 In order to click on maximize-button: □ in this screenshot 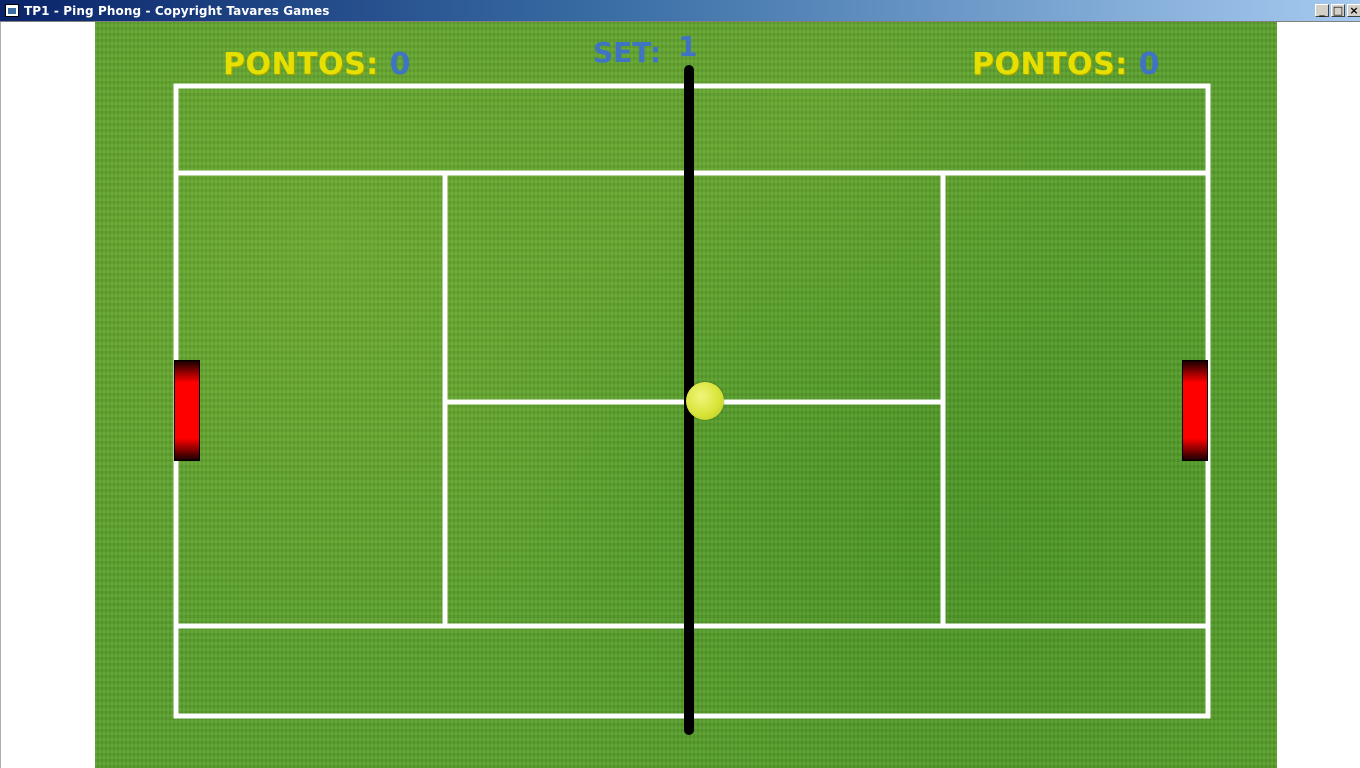, I will do `click(1338, 10)`.